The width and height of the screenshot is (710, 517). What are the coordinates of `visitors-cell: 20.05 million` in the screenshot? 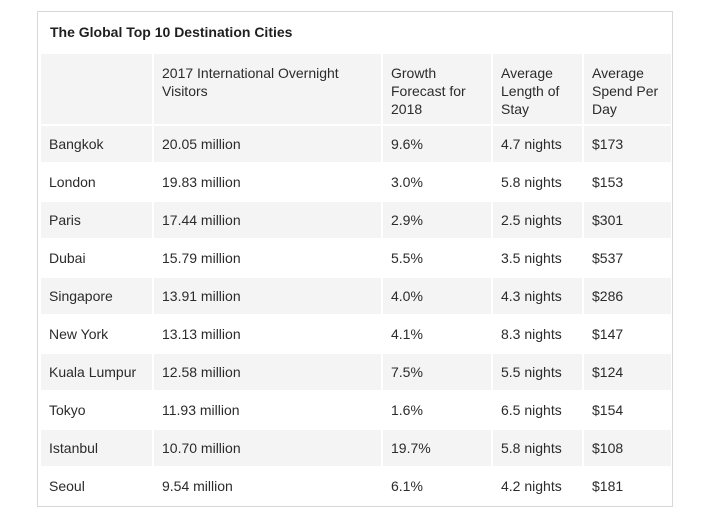 It's located at (267, 144).